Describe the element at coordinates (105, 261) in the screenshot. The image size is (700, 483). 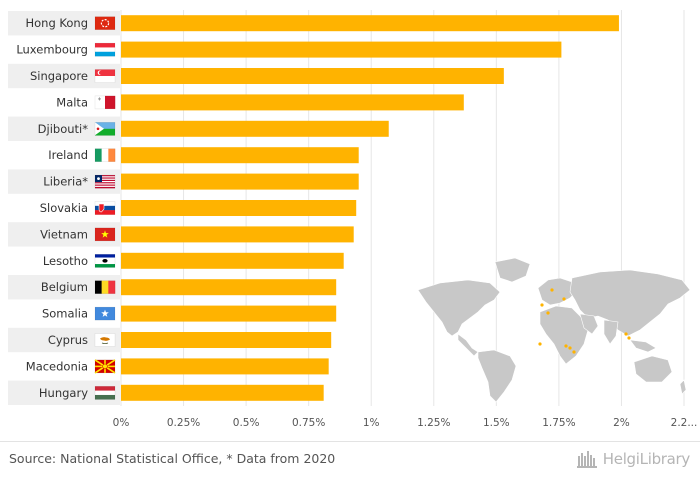
I see `lesotho-flag` at that location.